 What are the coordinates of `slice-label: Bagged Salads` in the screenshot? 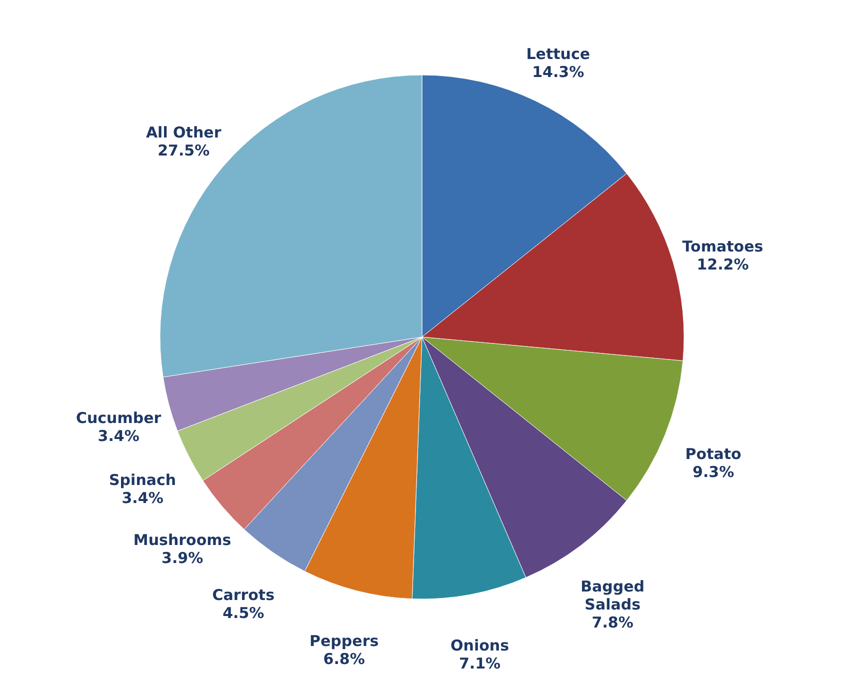 It's located at (612, 596).